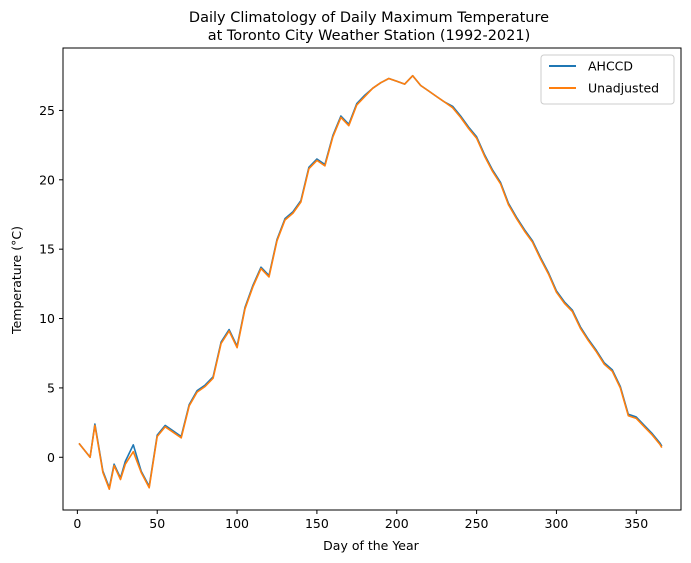  I want to click on y-tick-label: 5, so click(51, 387).